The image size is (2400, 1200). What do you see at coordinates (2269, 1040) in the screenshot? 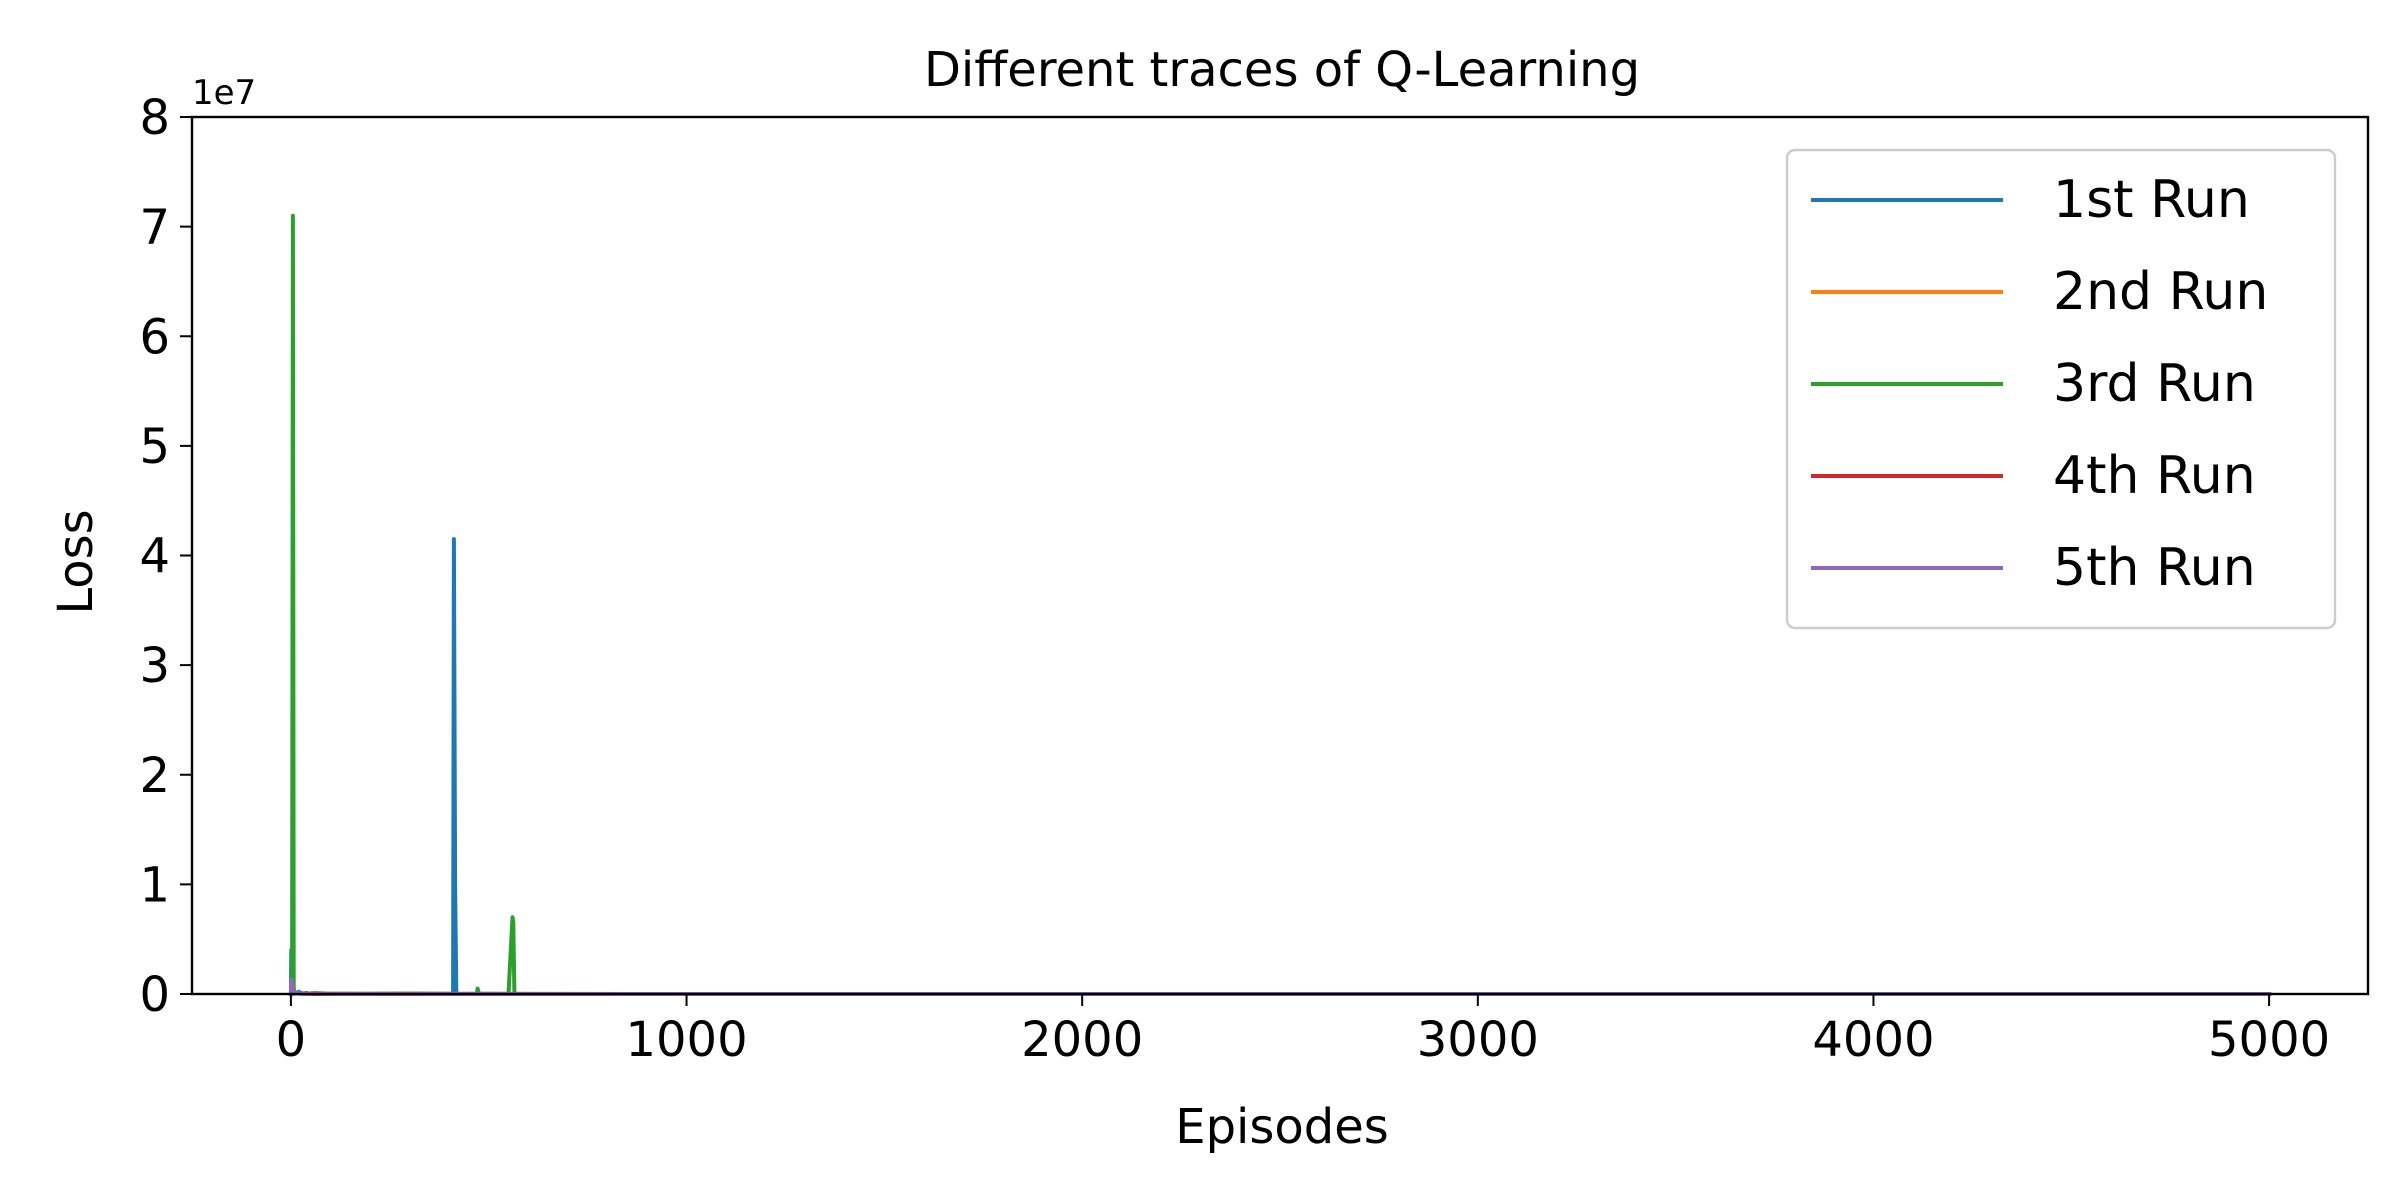
I see `x-tick-label: 5000` at bounding box center [2269, 1040].